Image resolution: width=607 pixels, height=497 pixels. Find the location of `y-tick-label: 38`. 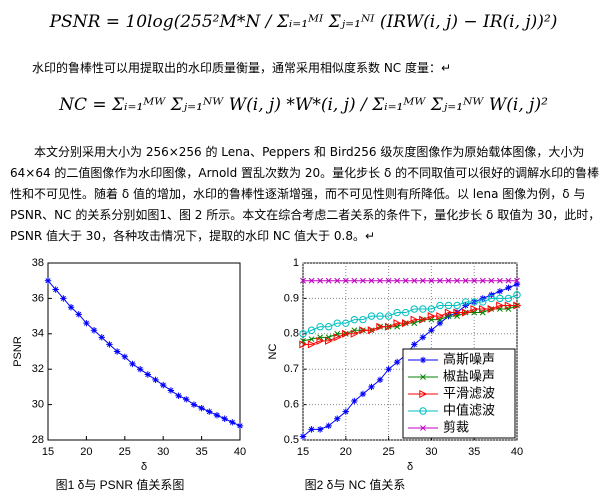

y-tick-label: 38 is located at coordinates (38, 263).